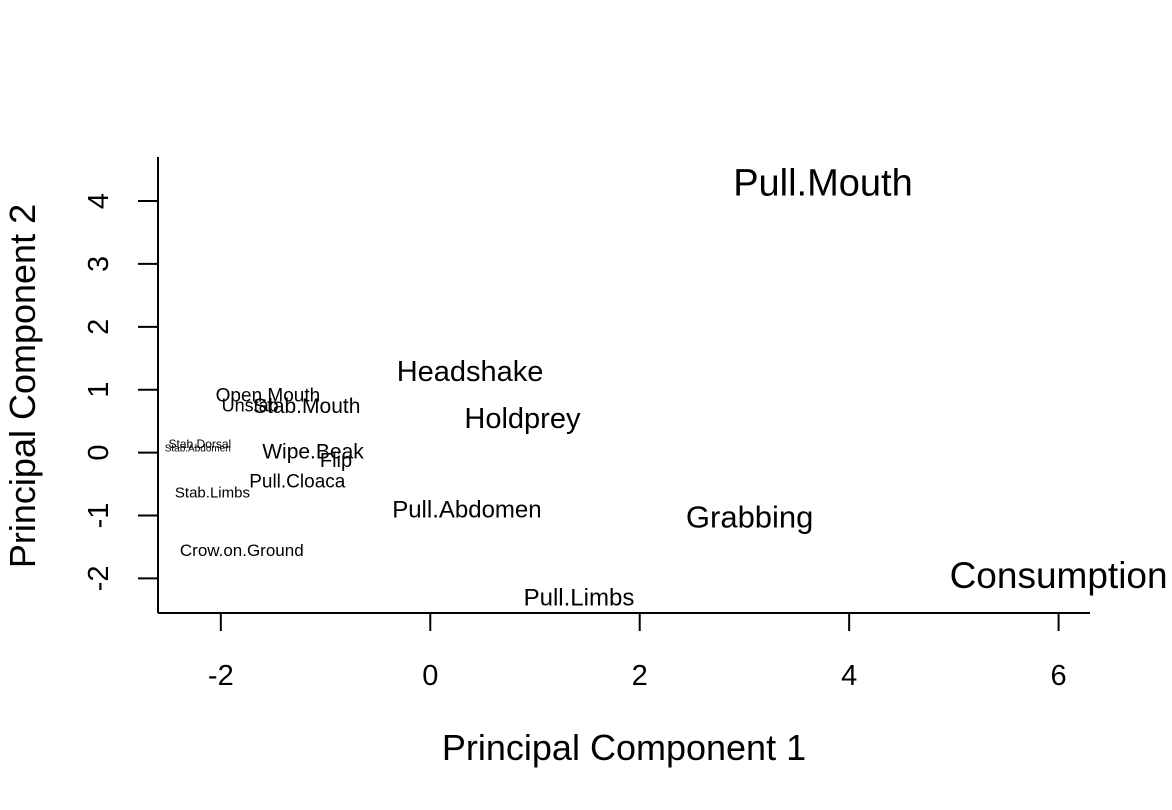  Describe the element at coordinates (297, 482) in the screenshot. I see `point-label: Pull.Cloaca` at that location.